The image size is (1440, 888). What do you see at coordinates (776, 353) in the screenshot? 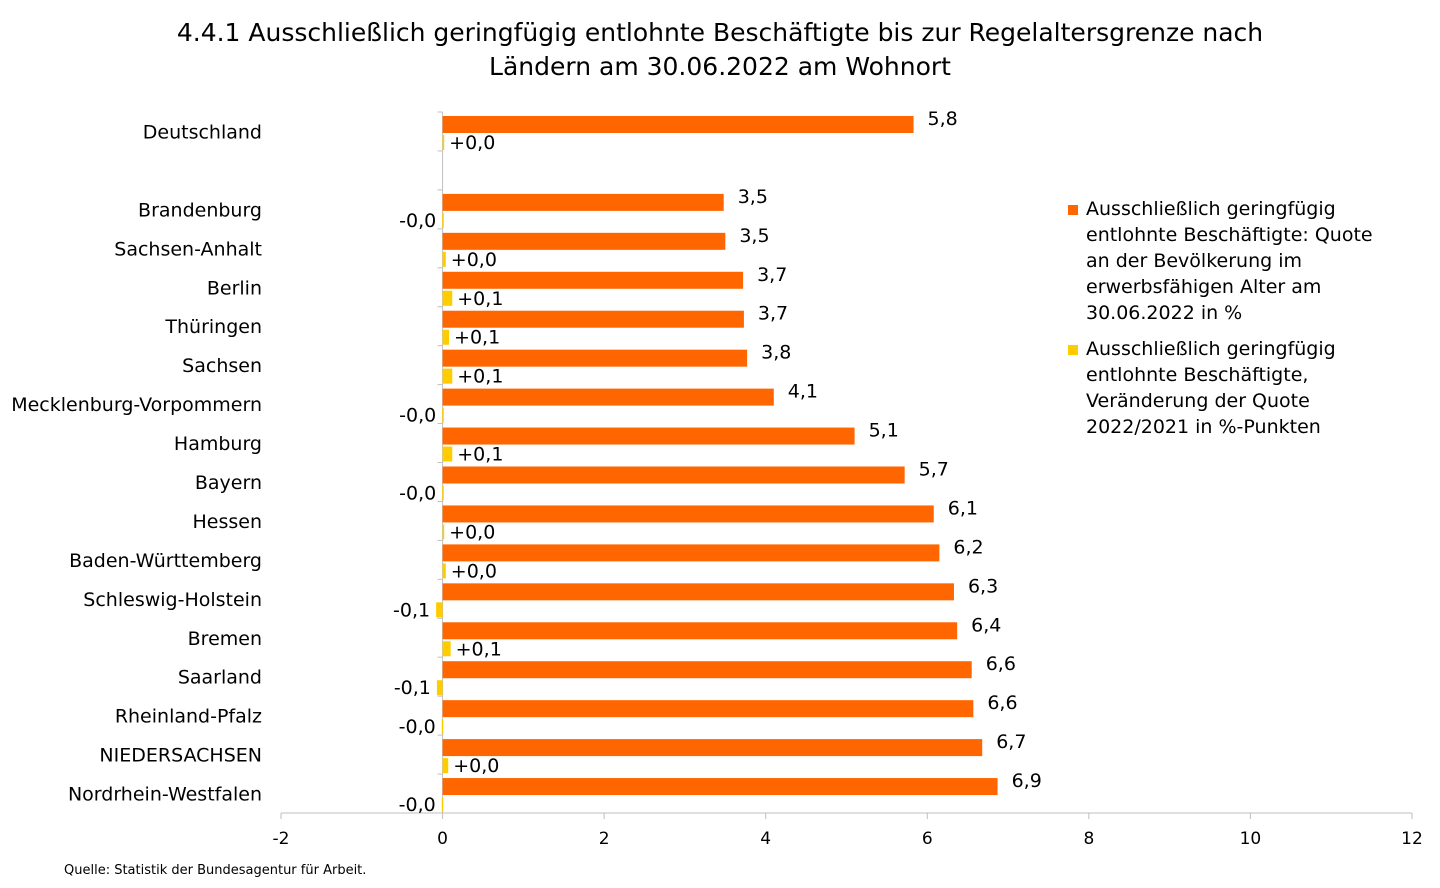
I see `quote-bar-label: 3,8` at bounding box center [776, 353].